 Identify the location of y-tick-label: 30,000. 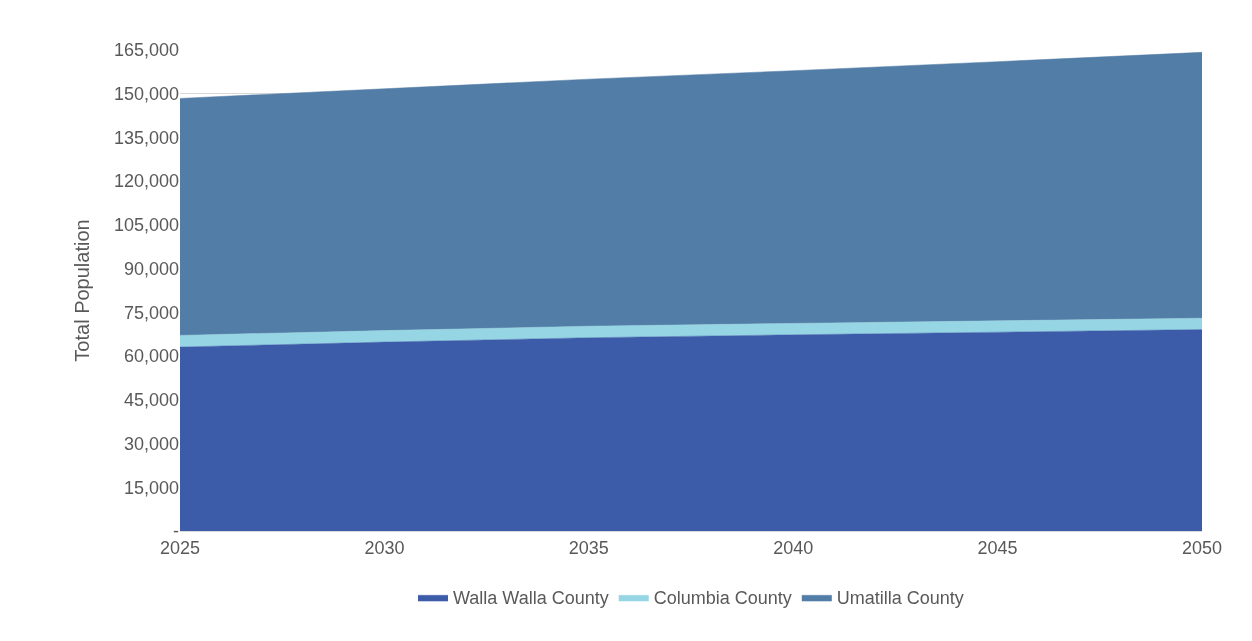
(151, 443).